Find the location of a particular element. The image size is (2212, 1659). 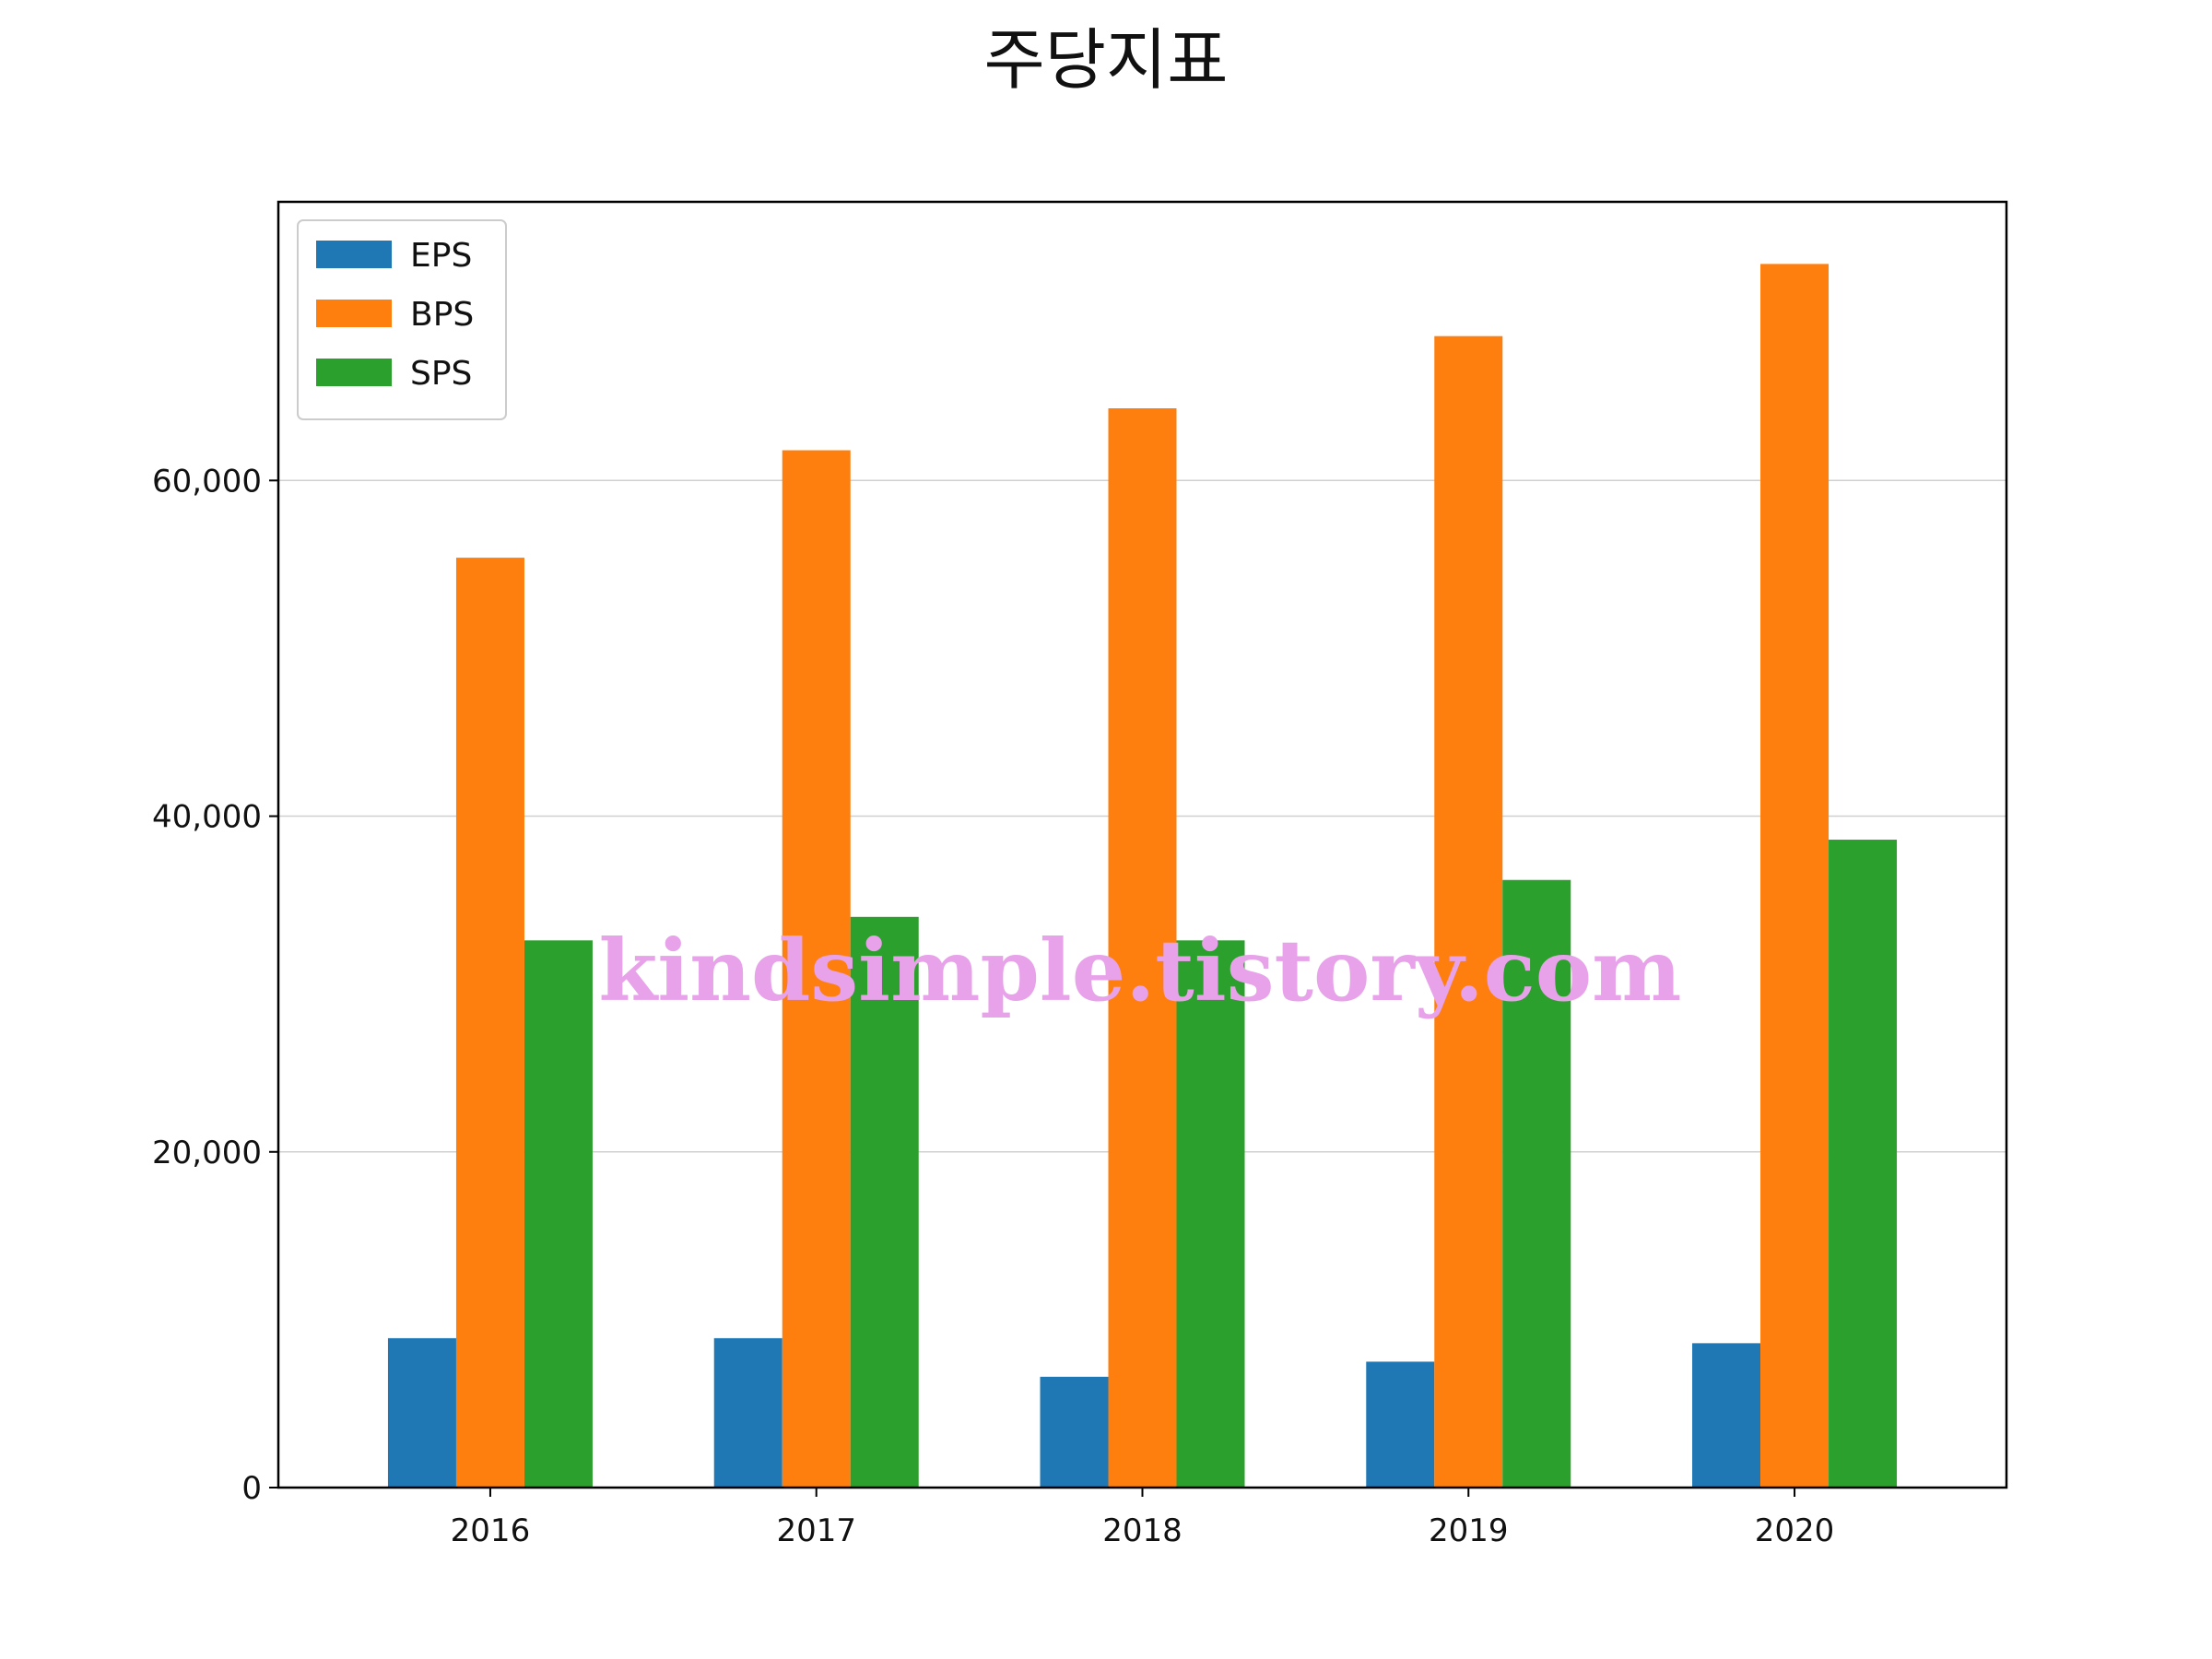

legend: EPS BPS SPS is located at coordinates (402, 319).